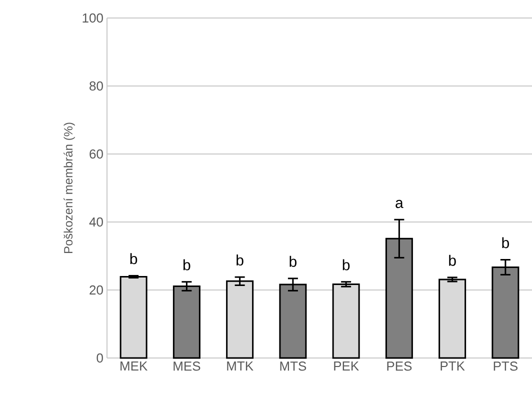 Image resolution: width=532 pixels, height=402 pixels. What do you see at coordinates (346, 366) in the screenshot?
I see `x-tick-label: PEK` at bounding box center [346, 366].